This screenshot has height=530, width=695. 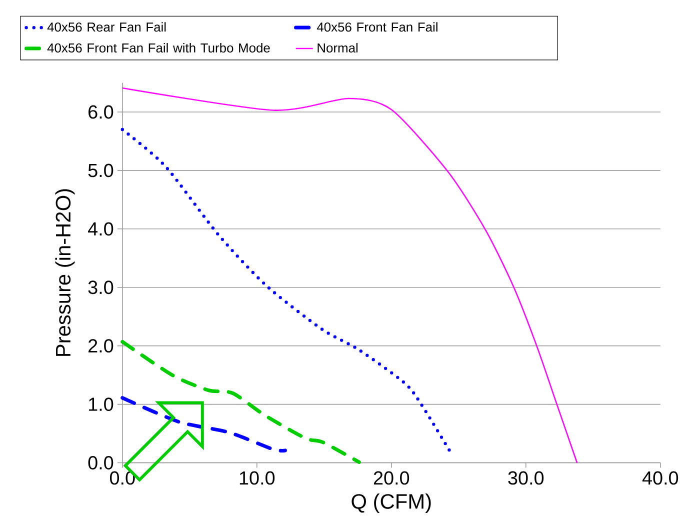 What do you see at coordinates (101, 346) in the screenshot?
I see `y-tick-label: 2.0` at bounding box center [101, 346].